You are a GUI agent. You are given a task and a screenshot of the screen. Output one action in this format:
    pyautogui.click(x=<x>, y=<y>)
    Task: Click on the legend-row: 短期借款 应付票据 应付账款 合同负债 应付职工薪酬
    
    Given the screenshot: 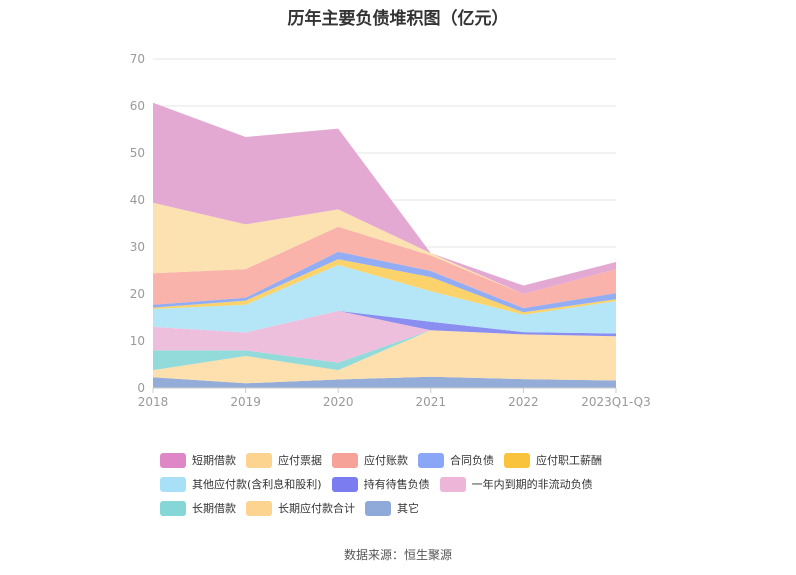 What is the action you would take?
    pyautogui.click(x=400, y=460)
    